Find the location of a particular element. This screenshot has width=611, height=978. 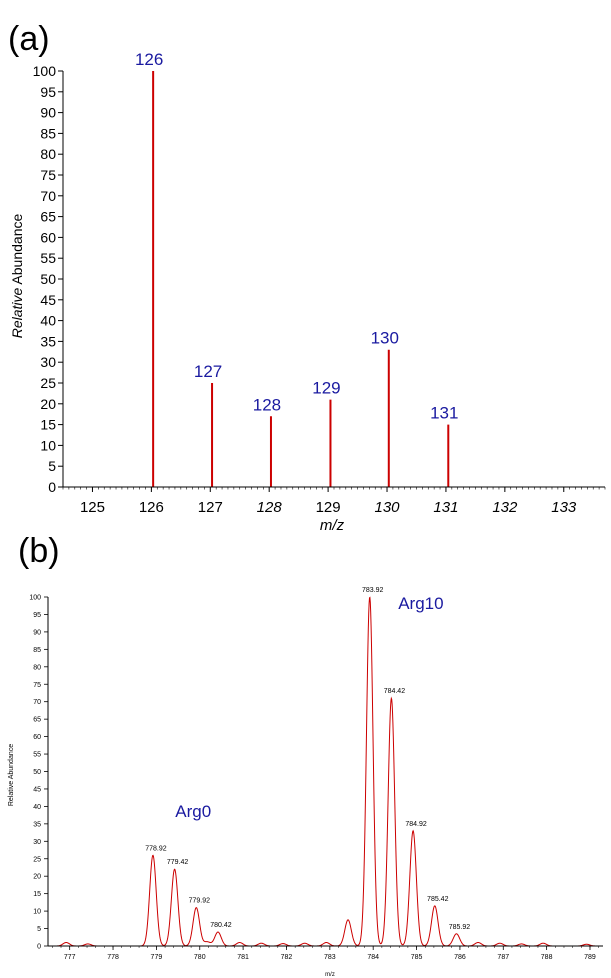

panel-b-peak-label: 785.42 is located at coordinates (438, 899).